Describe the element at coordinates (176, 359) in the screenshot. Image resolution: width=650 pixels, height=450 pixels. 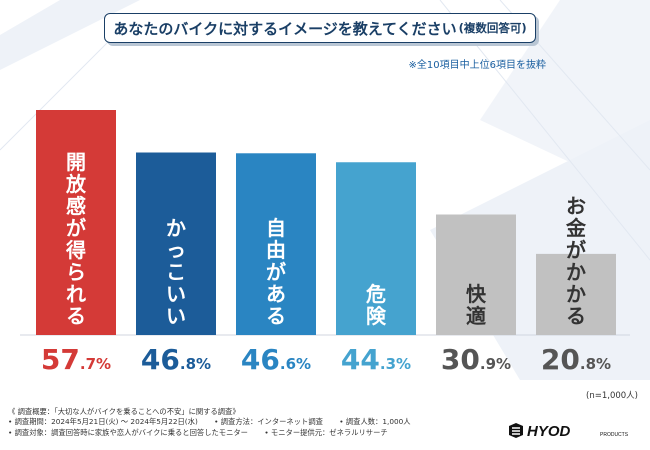
I see `value-label-1: 46.8%` at that location.